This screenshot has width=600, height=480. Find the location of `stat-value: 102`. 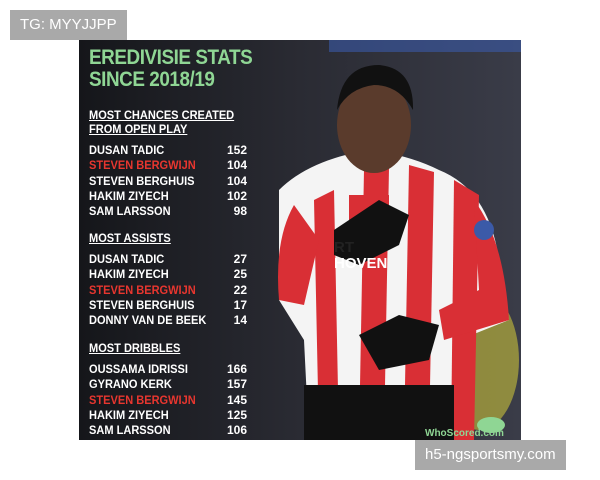

stat-value: 102 is located at coordinates (236, 195).